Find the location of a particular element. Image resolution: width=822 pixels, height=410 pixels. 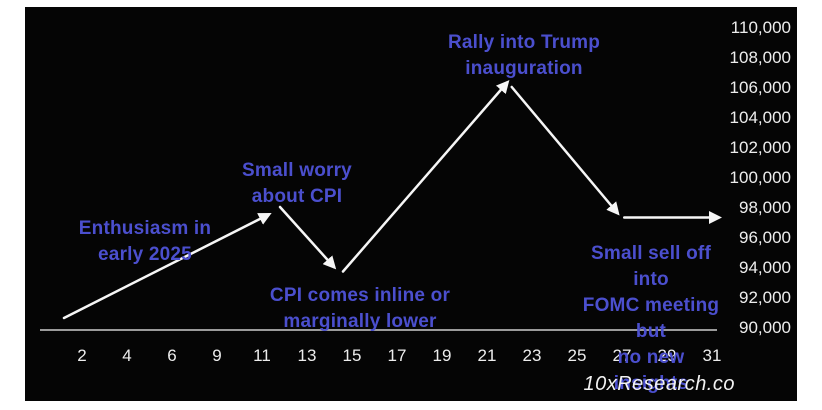

y-tick-label: 100,000 is located at coordinates (760, 177).